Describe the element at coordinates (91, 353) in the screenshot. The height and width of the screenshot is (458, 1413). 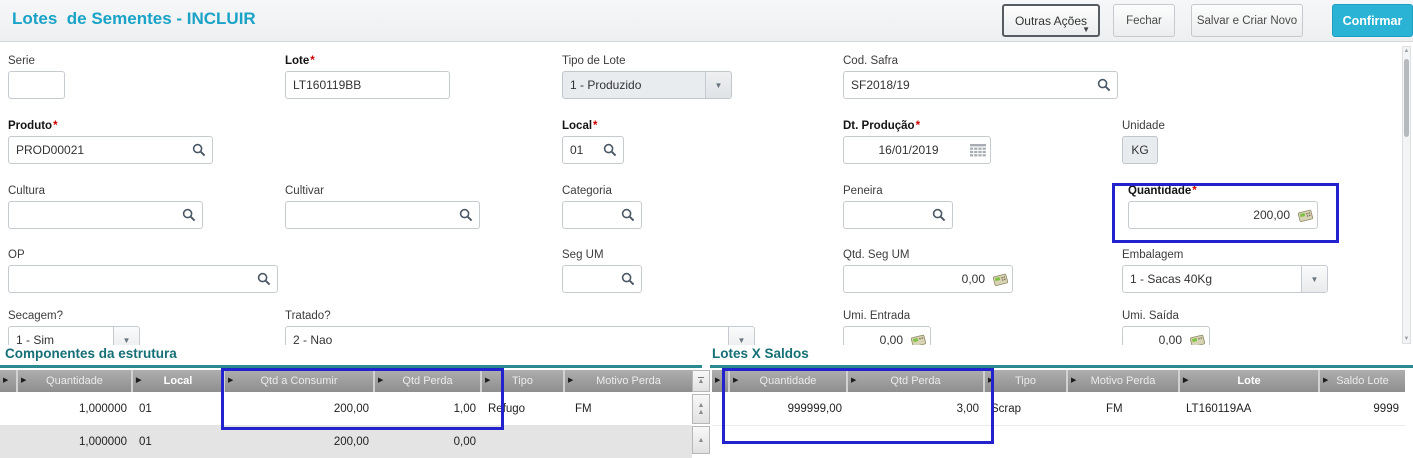
I see `componentes-title: Componentes da estrutura` at that location.